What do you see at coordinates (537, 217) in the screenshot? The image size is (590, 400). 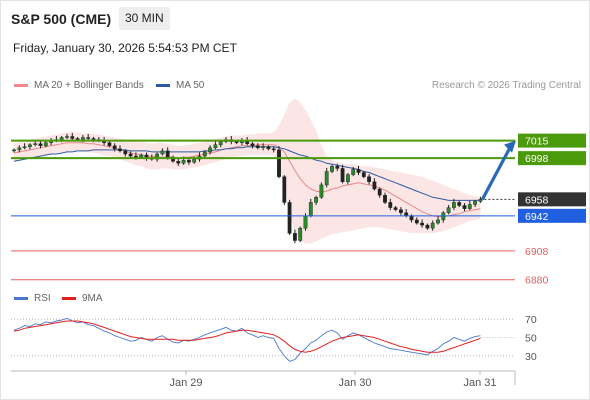 I see `level-label-6942: 6942` at bounding box center [537, 217].